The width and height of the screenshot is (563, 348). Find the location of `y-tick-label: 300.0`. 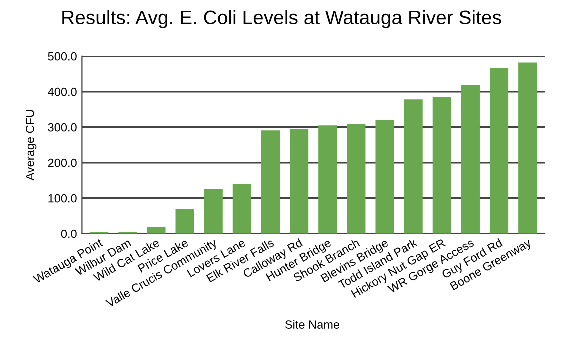

y-tick-label: 300.0 is located at coordinates (62, 127).